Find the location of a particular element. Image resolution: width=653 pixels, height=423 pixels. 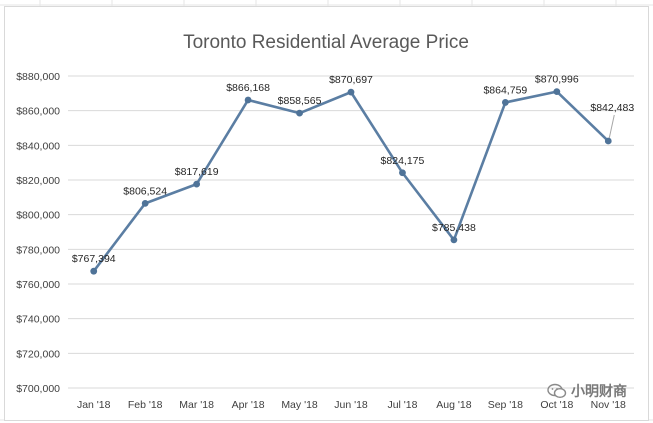

data-label: $767,394 is located at coordinates (94, 259).